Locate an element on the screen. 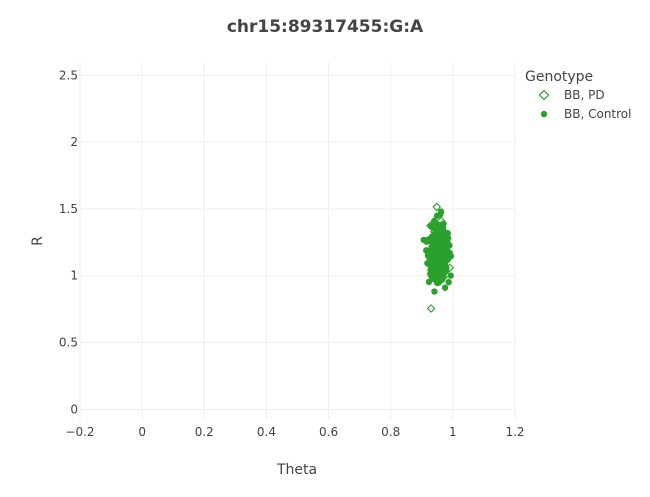  y-tick-label: 0 is located at coordinates (74, 409).